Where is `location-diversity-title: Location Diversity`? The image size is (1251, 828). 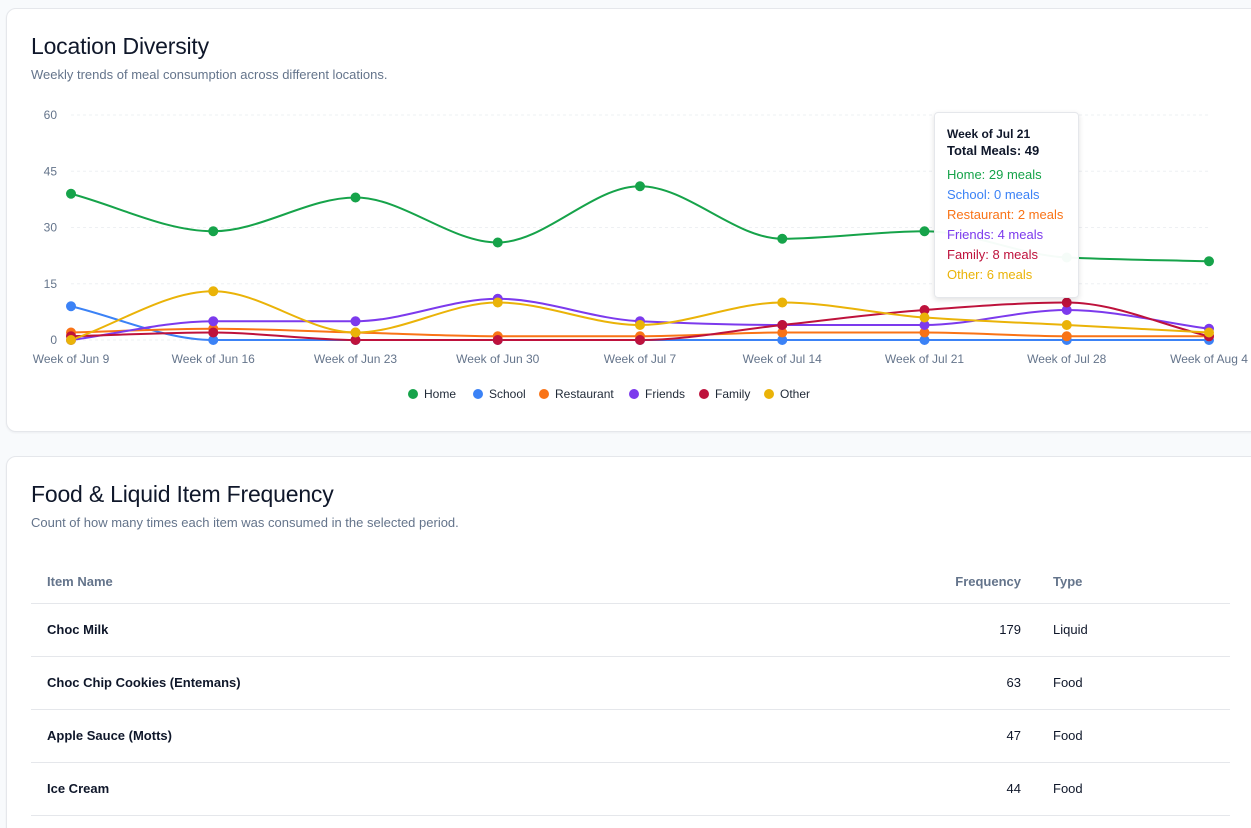
location-diversity-title: Location Diversity is located at coordinates (120, 46).